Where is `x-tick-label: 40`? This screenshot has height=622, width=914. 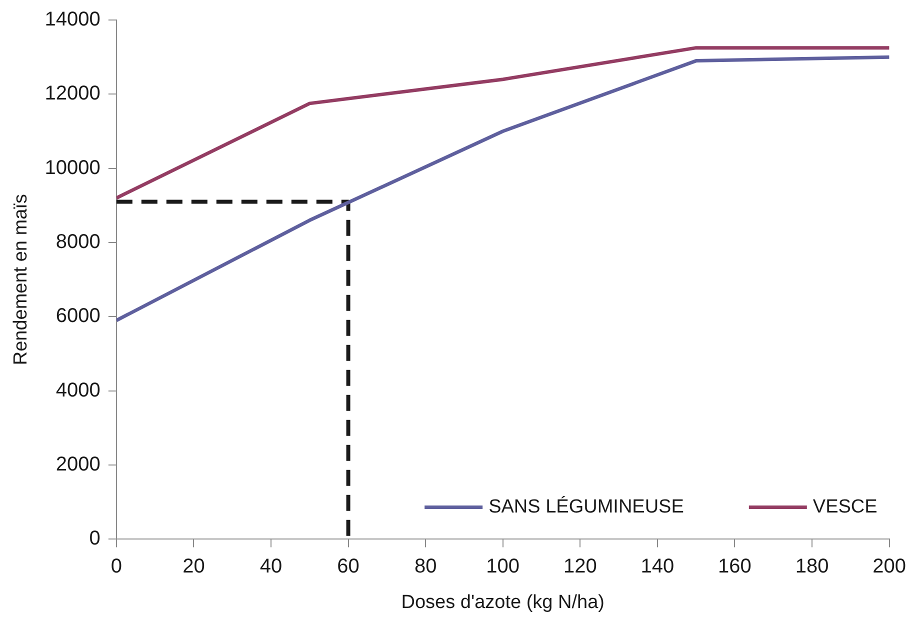
x-tick-label: 40 is located at coordinates (271, 567).